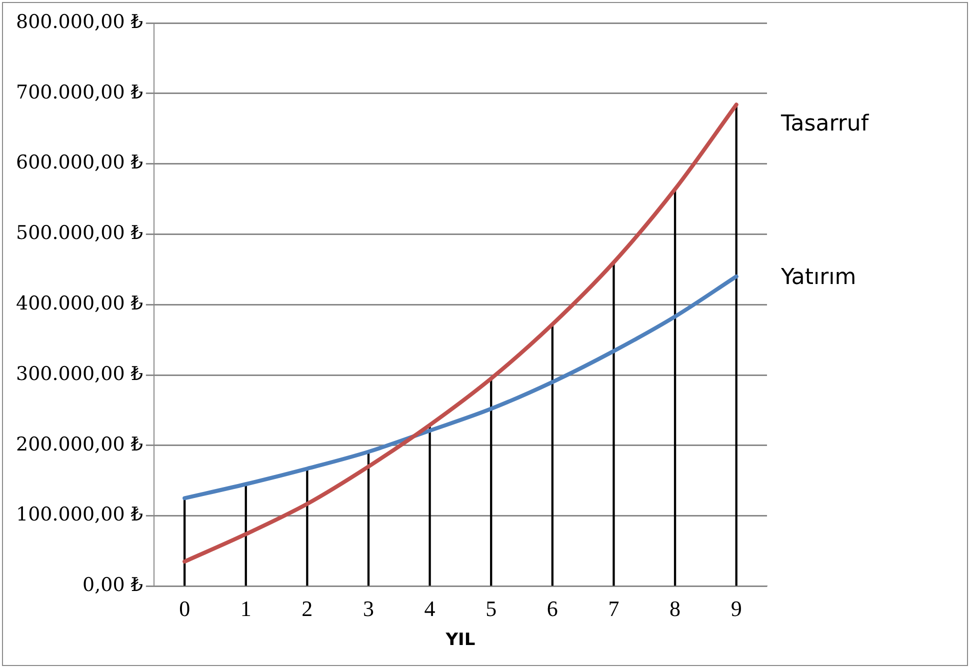 The image size is (970, 668). What do you see at coordinates (460, 640) in the screenshot?
I see `x-axis-title: YIL` at bounding box center [460, 640].